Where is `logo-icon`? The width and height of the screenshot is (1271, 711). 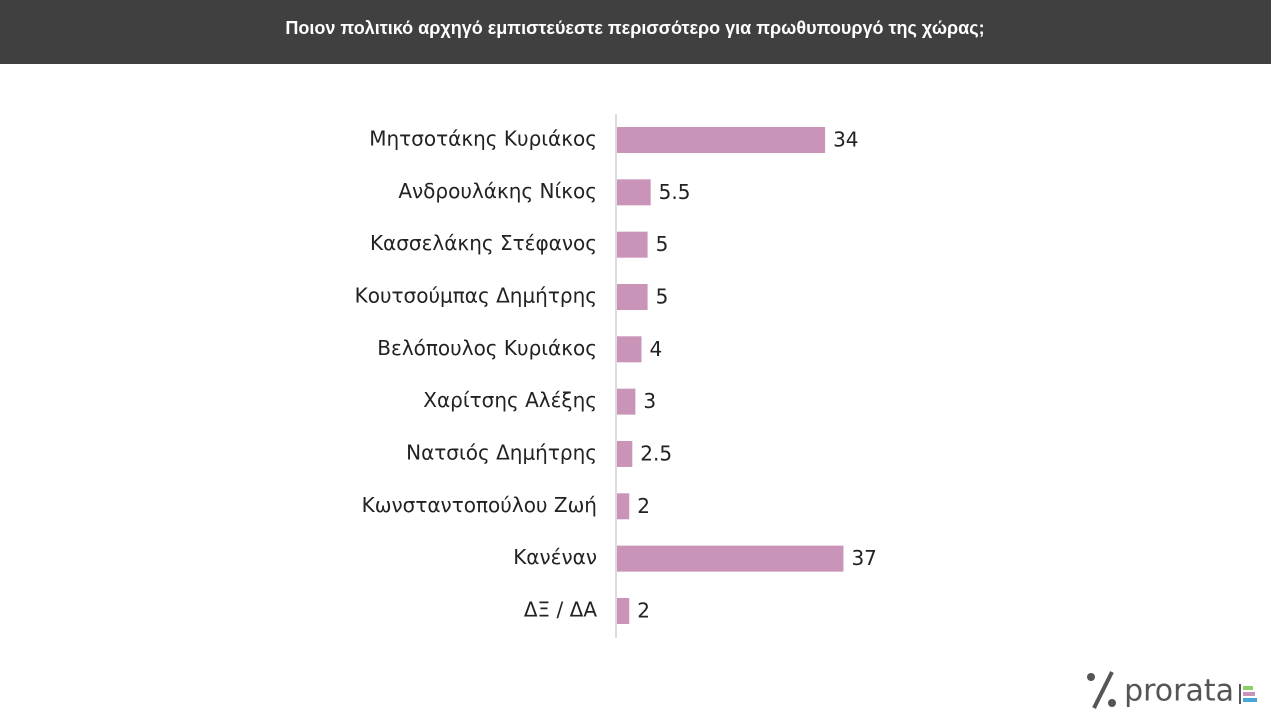 logo-icon is located at coordinates (1172, 690).